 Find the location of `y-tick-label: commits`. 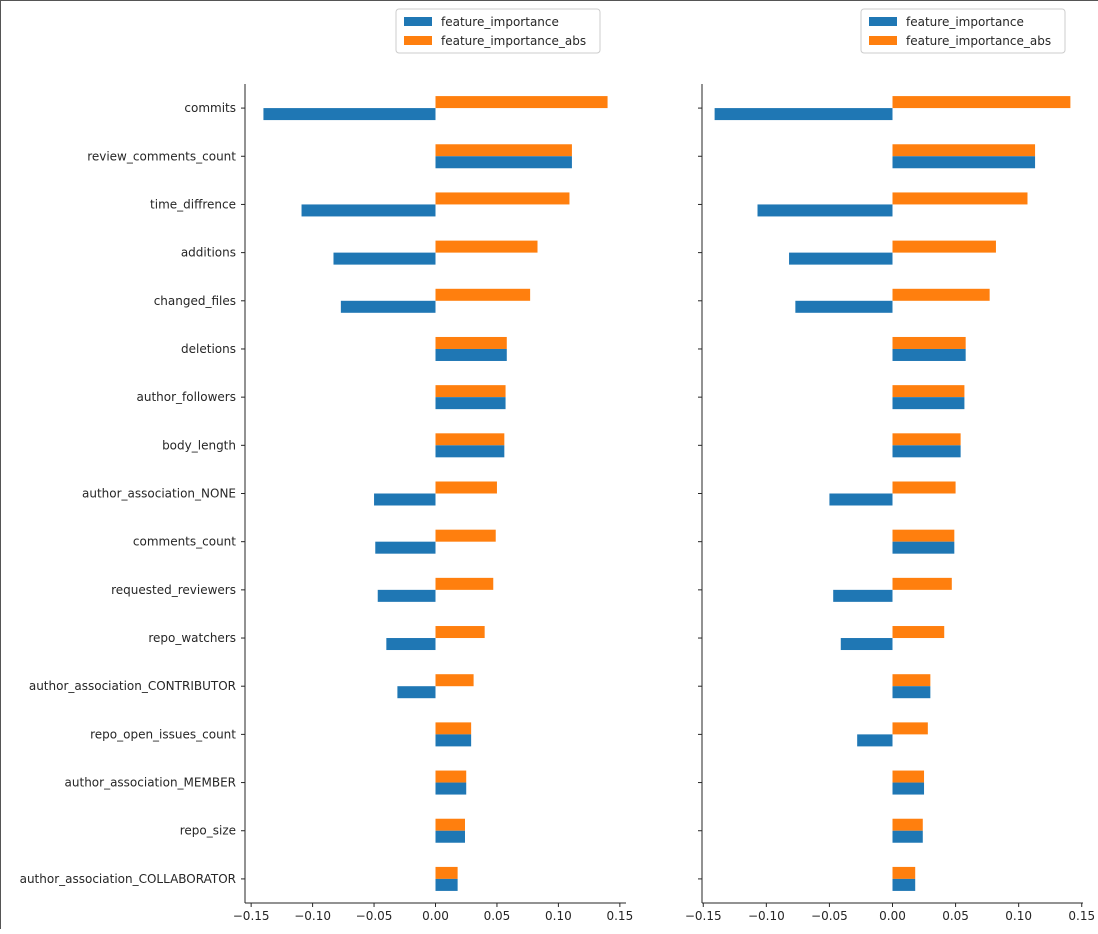

y-tick-label: commits is located at coordinates (210, 108).